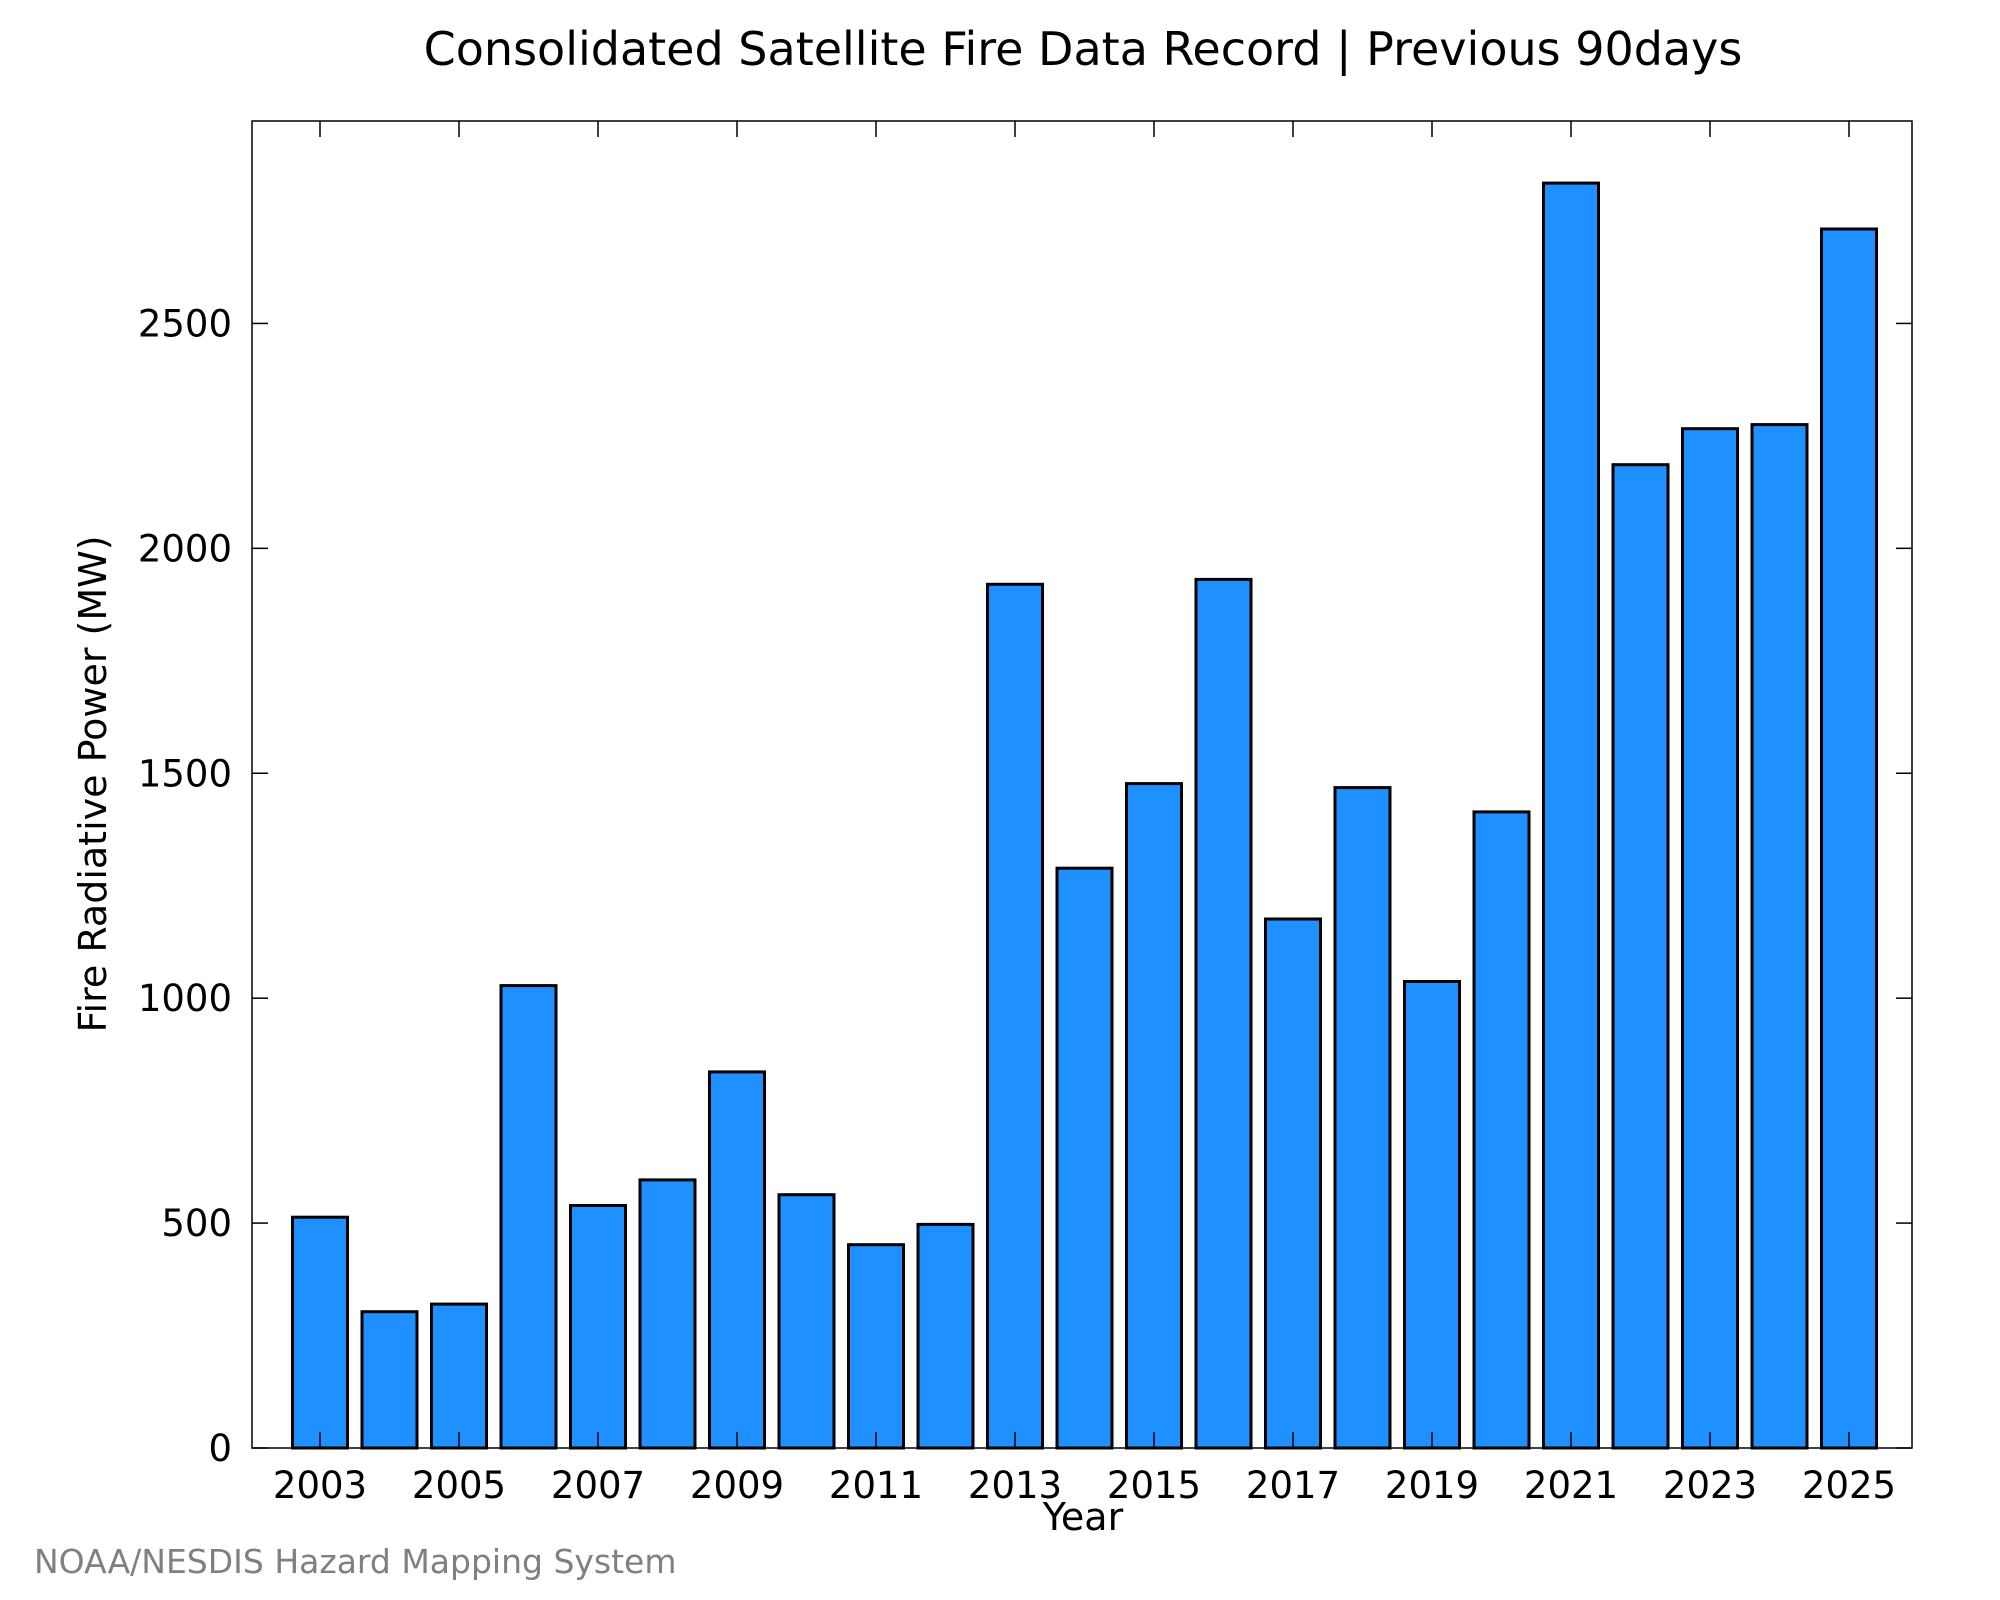 The width and height of the screenshot is (2000, 1600). I want to click on bar-2012, so click(945, 1336).